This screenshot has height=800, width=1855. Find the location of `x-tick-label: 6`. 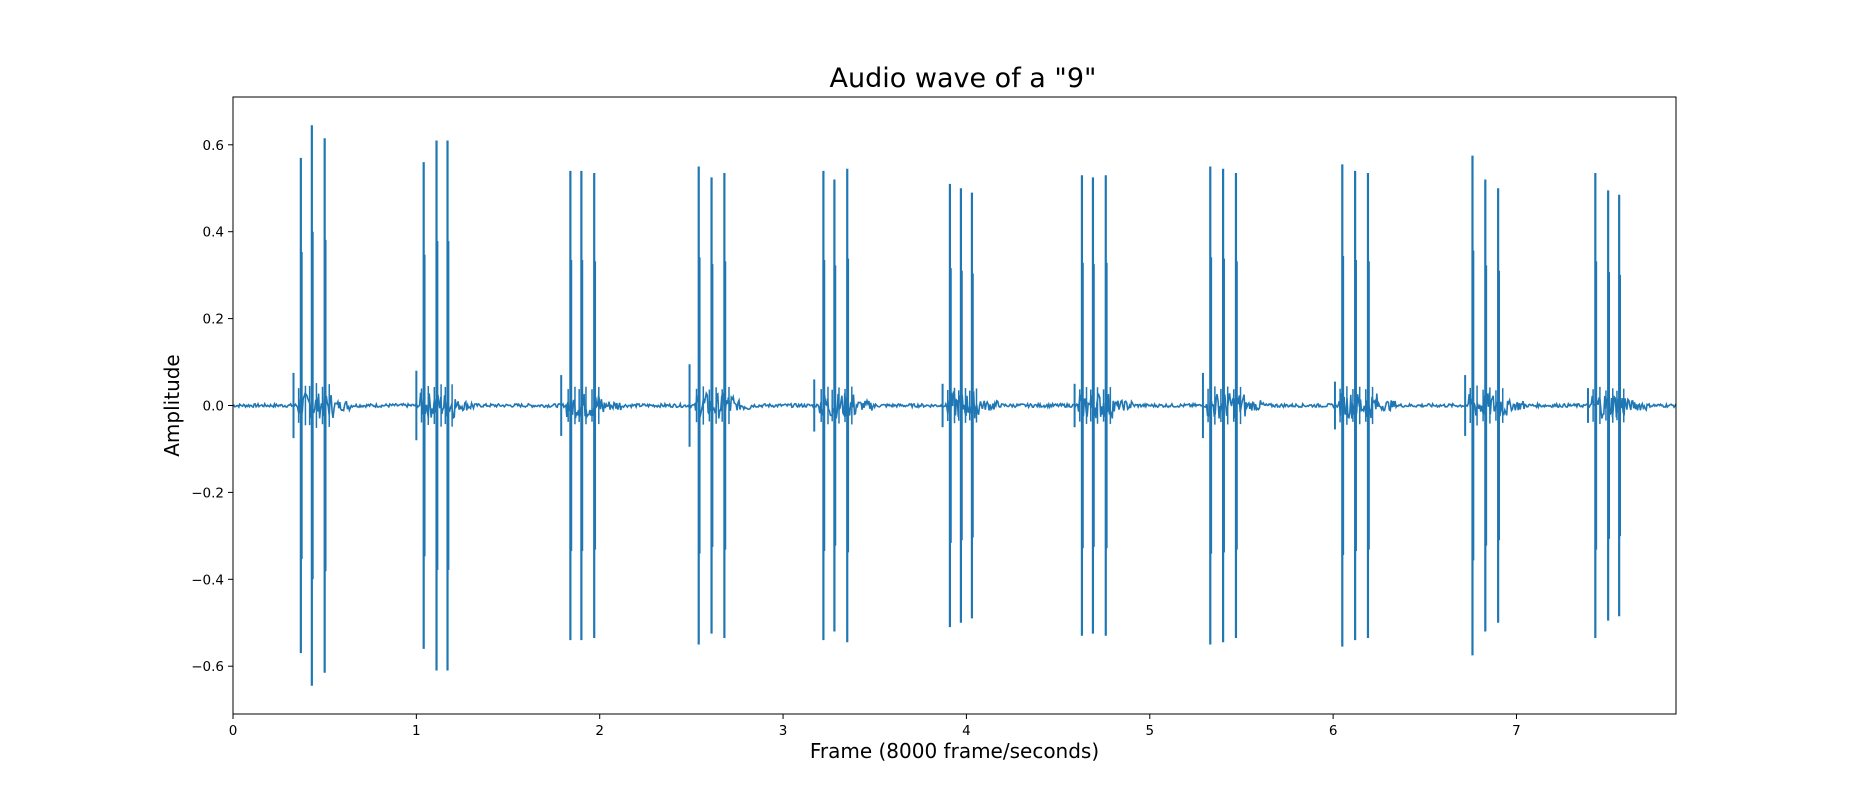

x-tick-label: 6 is located at coordinates (1333, 731).